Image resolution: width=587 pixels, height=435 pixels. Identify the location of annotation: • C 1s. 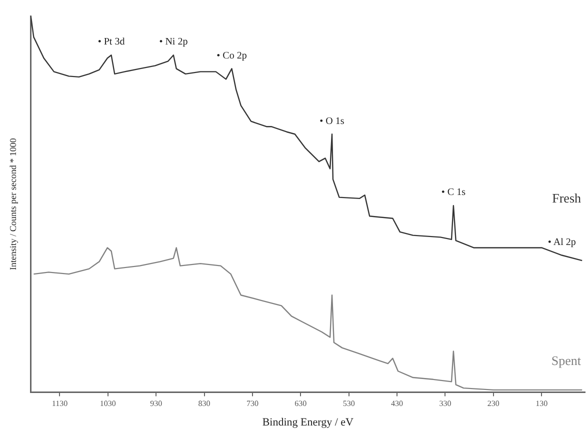
(453, 192).